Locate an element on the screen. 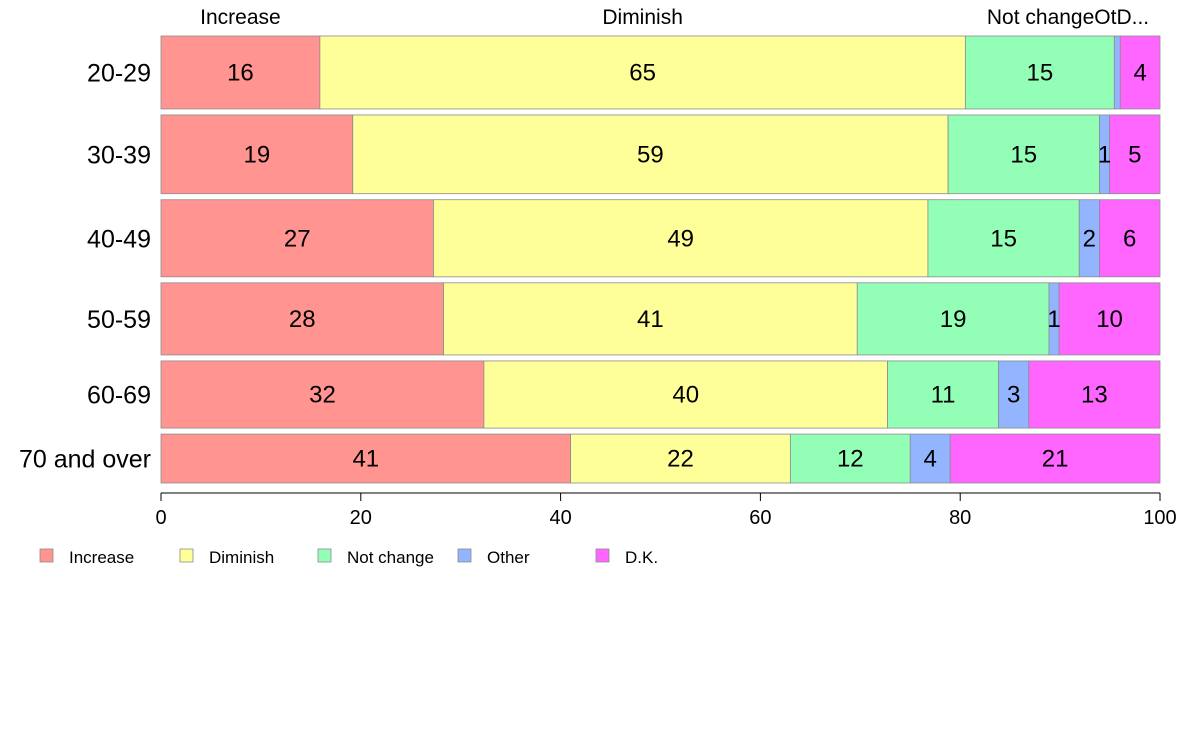 The width and height of the screenshot is (1188, 736). bar-20-29-other is located at coordinates (1117, 72).